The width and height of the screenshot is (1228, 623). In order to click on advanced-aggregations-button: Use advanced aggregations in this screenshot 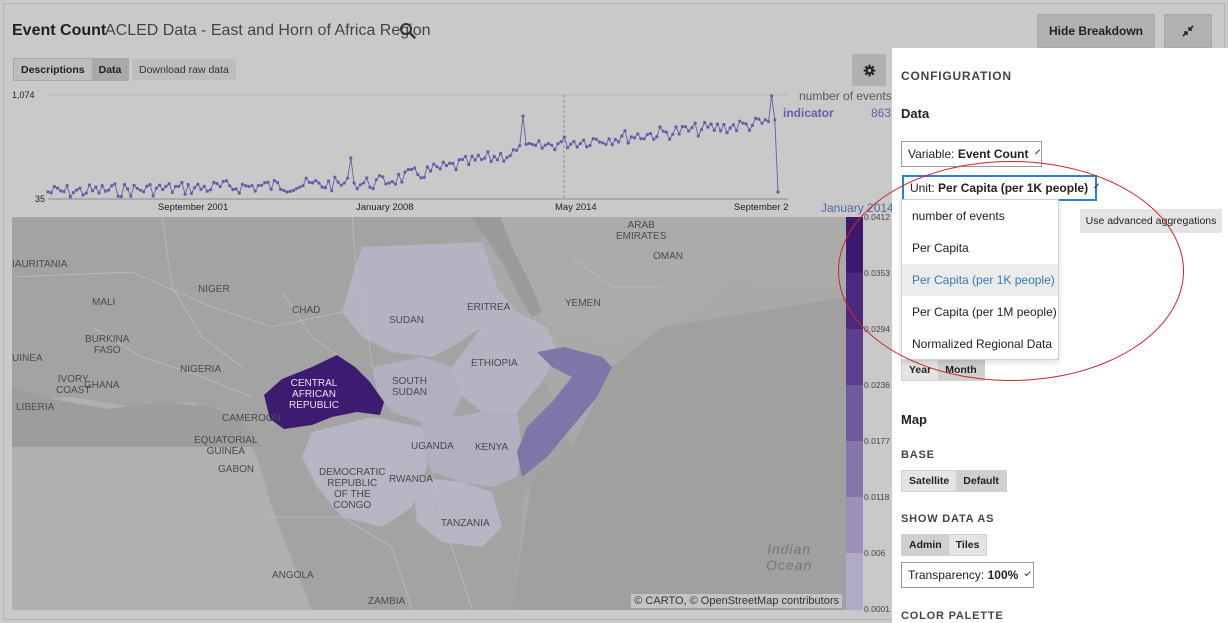, I will do `click(1151, 221)`.